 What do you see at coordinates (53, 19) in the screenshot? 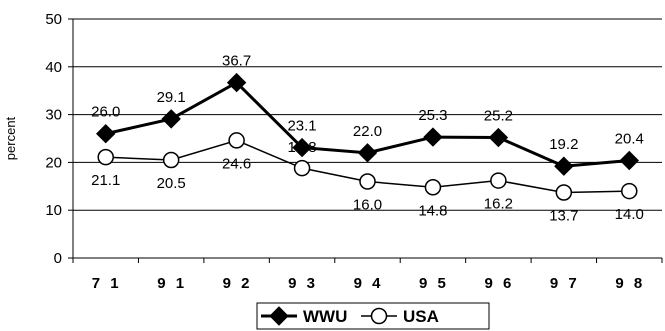
I see `y-tick-label: 50` at bounding box center [53, 19].